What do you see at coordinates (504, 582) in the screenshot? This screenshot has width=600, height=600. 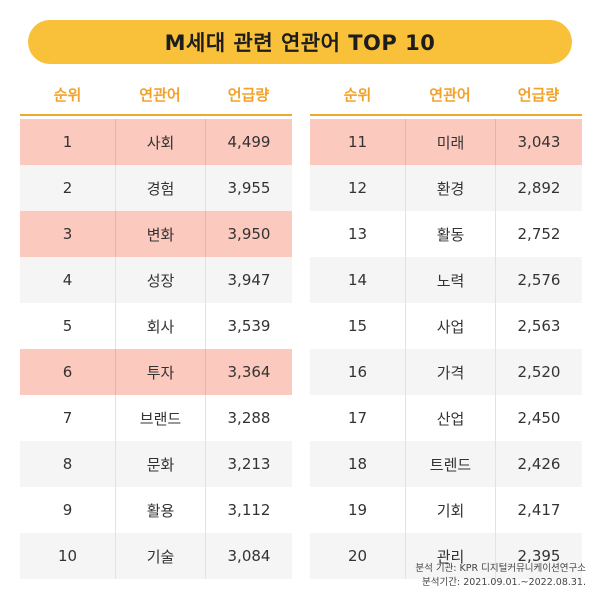 I see `analysis-period: 분석기간: 2021.09.01.~2022.08.31.` at bounding box center [504, 582].